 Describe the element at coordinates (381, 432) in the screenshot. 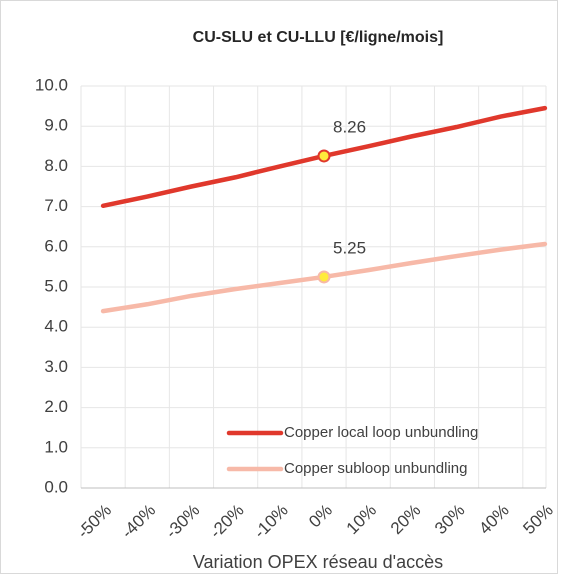

I see `legend-label: Copper local loop unbundling` at that location.